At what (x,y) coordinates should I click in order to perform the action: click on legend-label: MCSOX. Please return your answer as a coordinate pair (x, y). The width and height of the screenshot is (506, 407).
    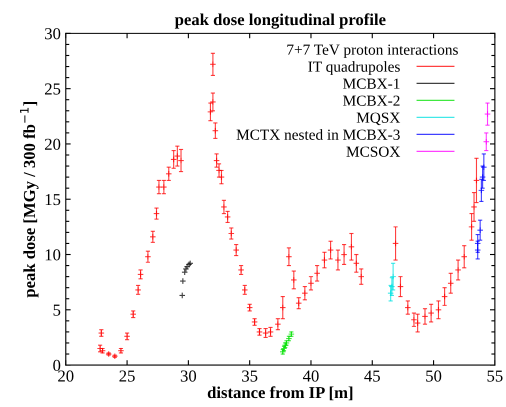
    Looking at the image, I should click on (373, 151).